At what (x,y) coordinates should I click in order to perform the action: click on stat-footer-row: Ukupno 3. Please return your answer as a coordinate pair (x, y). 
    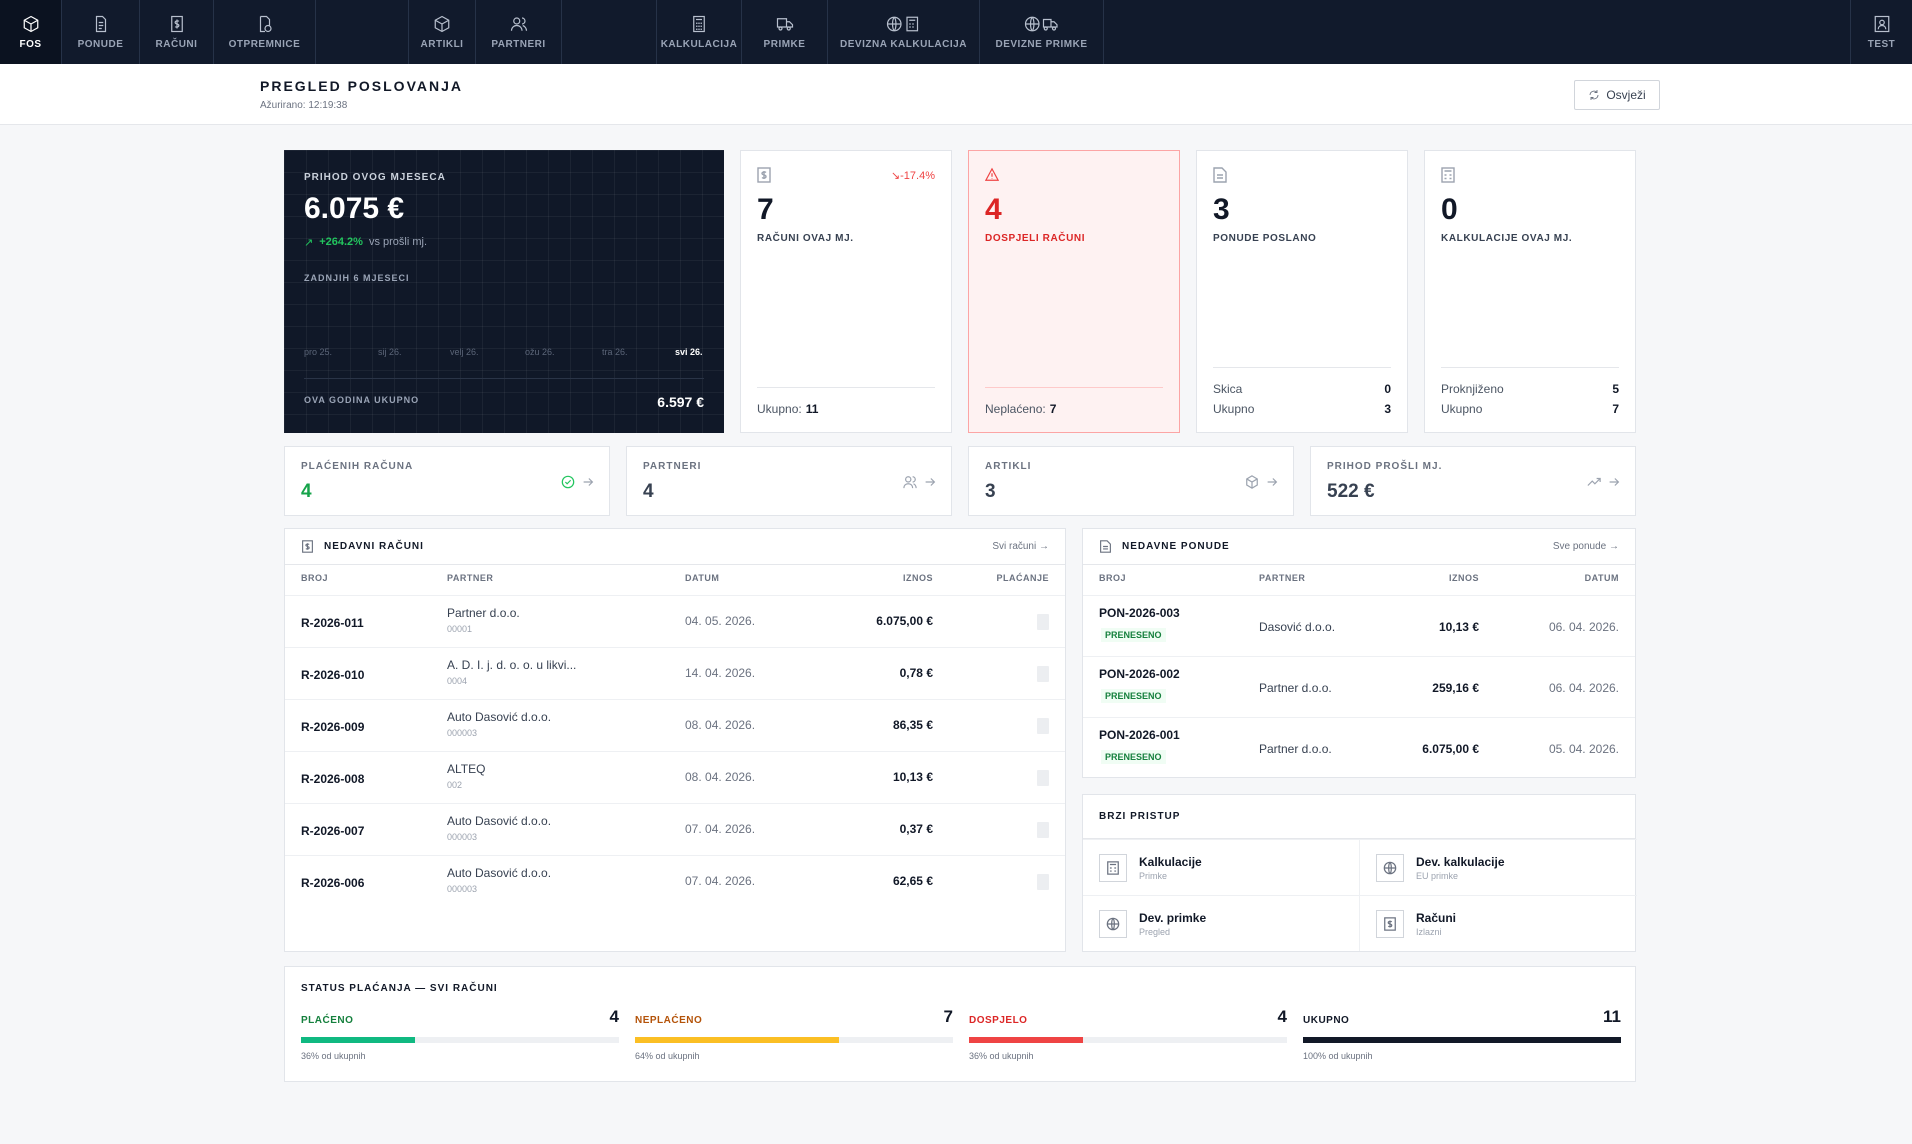
    Looking at the image, I should click on (1302, 409).